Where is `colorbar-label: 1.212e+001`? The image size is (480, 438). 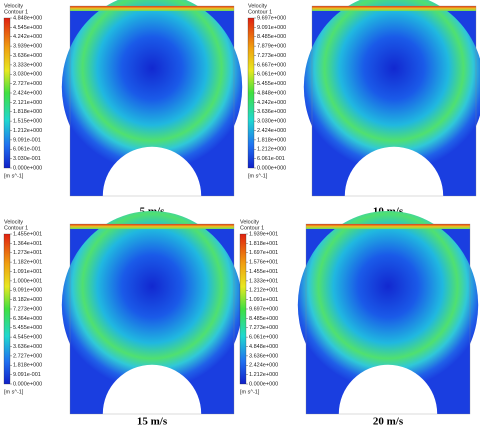
colorbar-label: 1.212e+001 is located at coordinates (263, 291).